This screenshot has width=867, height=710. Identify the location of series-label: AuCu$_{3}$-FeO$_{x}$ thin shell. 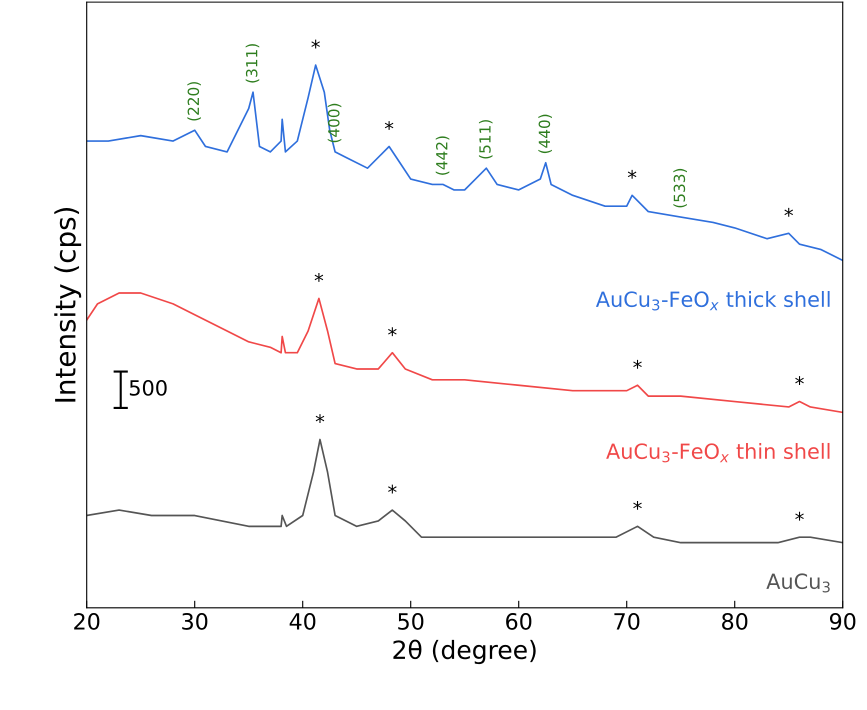
(718, 452).